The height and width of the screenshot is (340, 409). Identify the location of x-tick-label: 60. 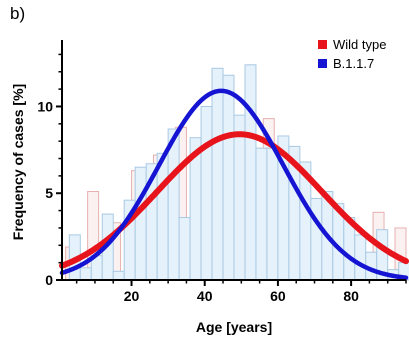
(278, 296).